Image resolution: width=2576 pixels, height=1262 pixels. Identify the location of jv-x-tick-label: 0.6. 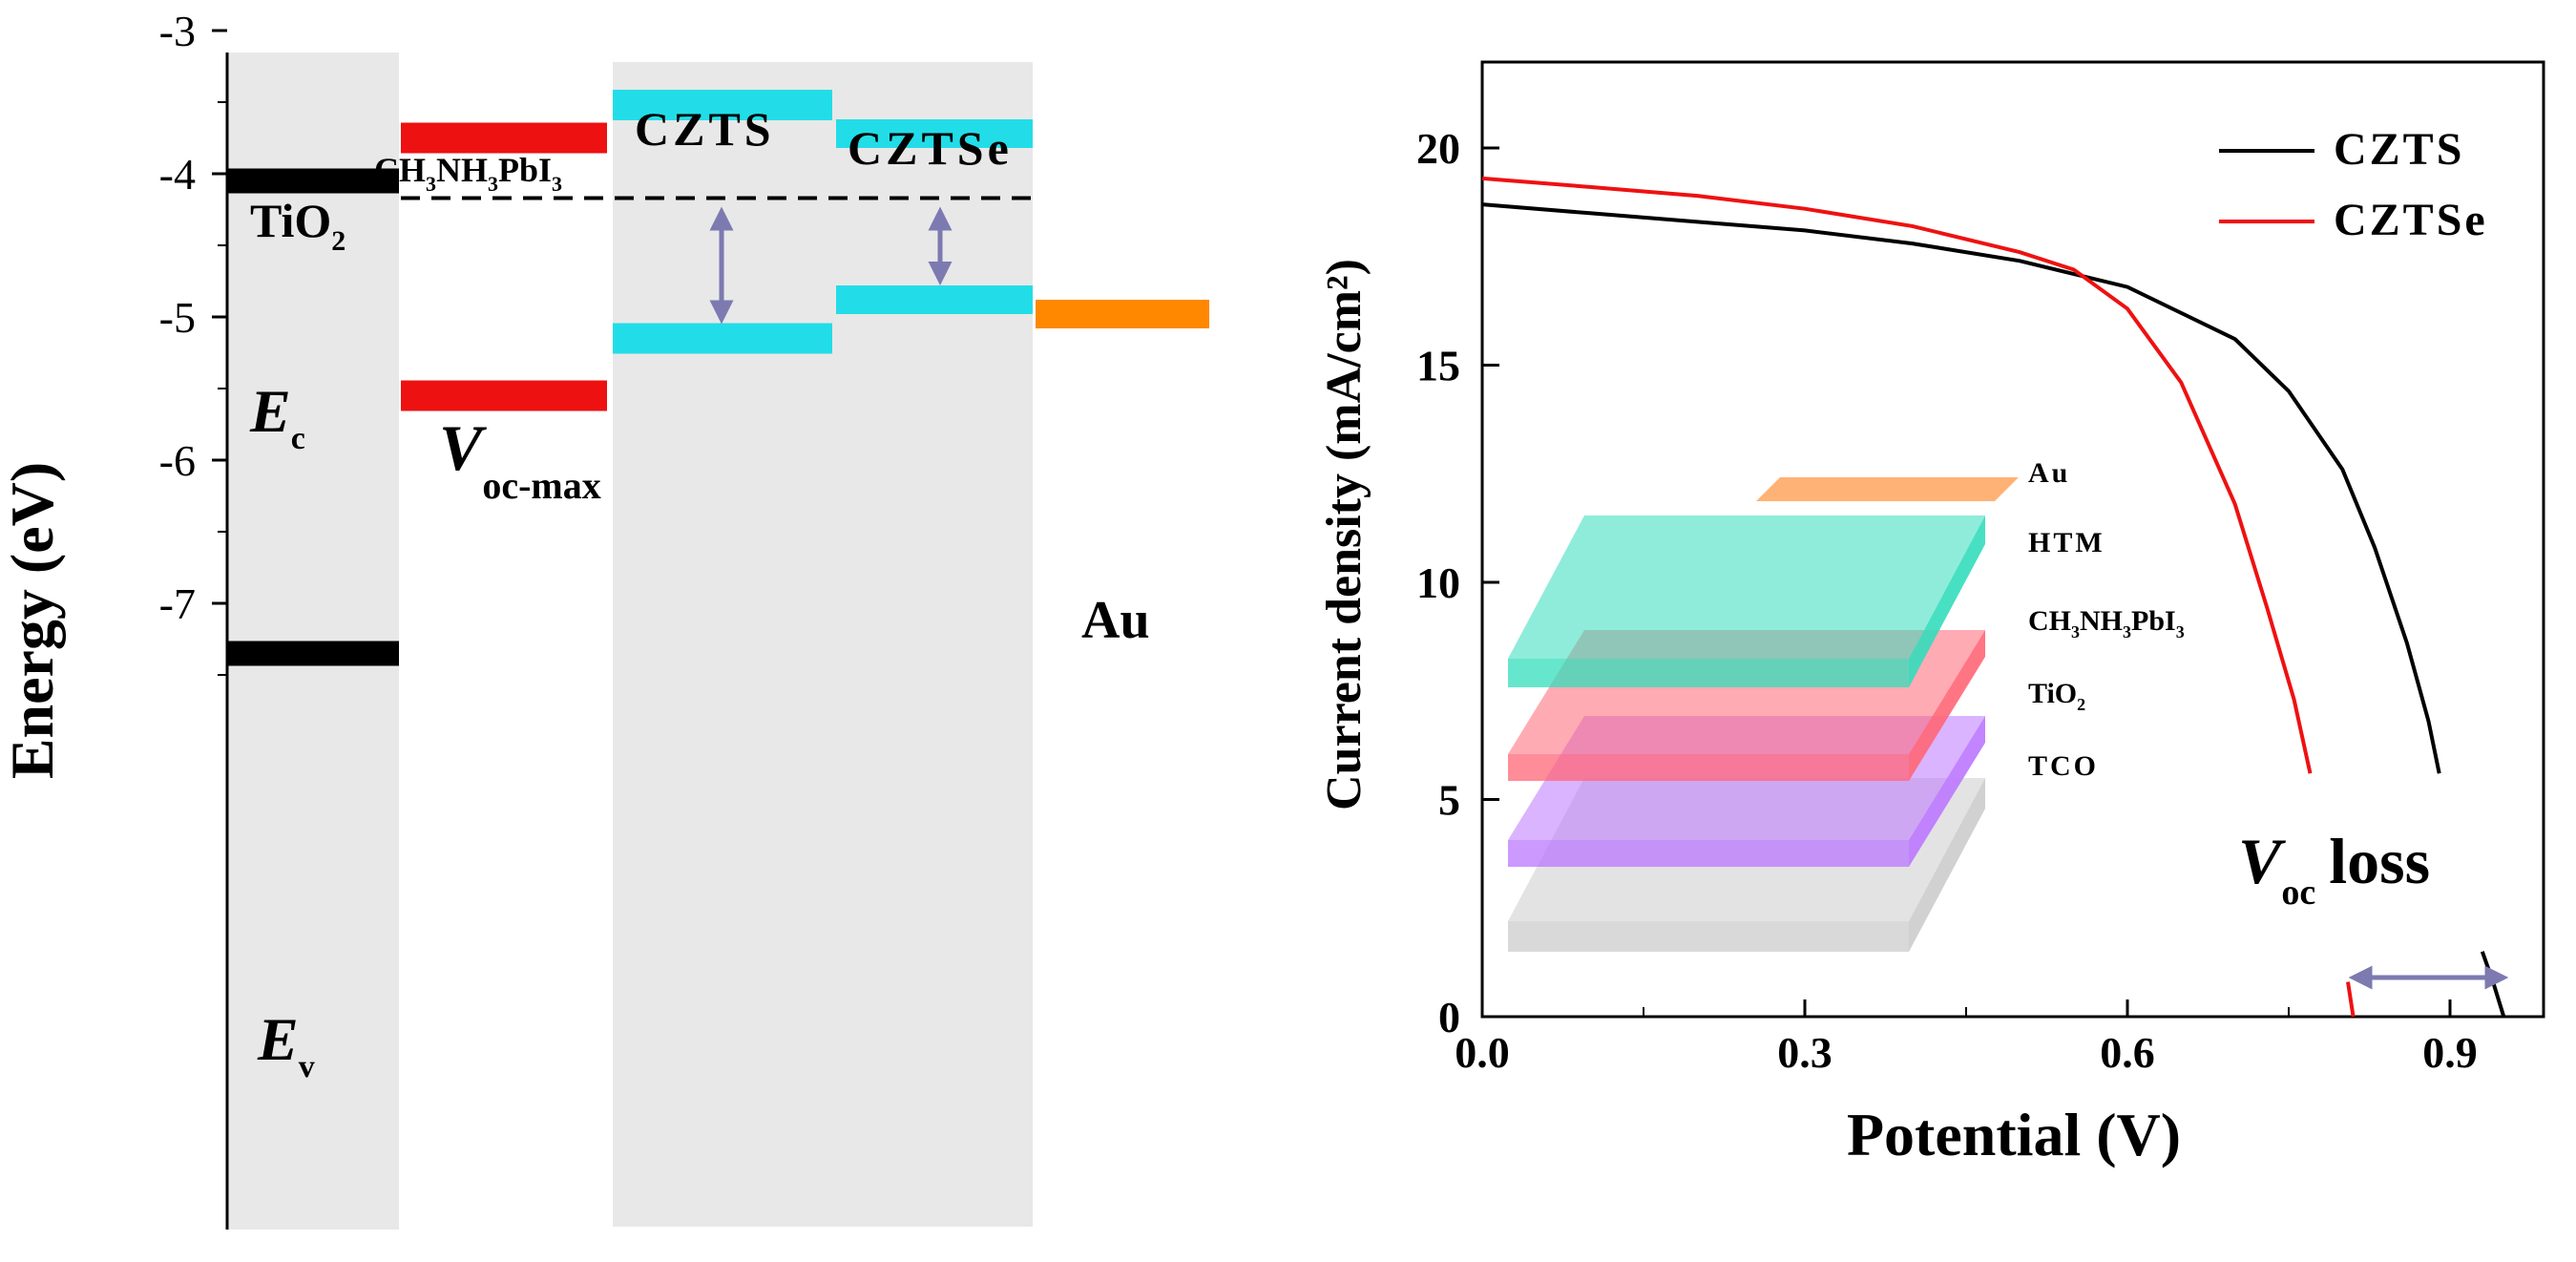
(2127, 1052).